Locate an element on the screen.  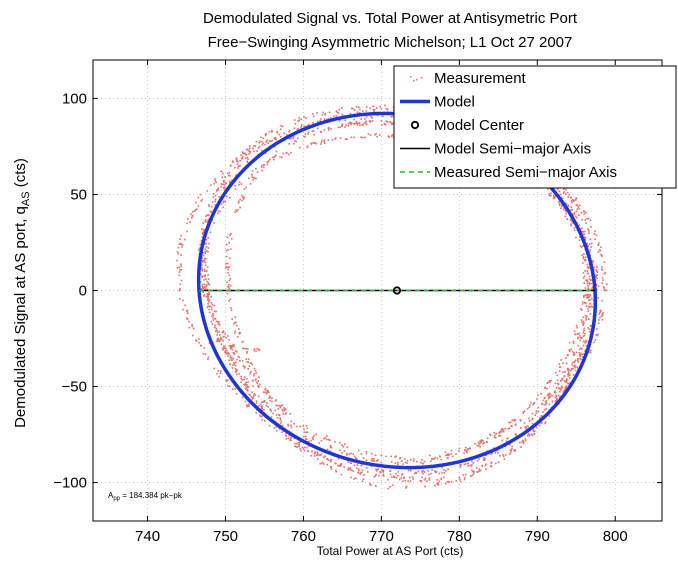
x-tick-label: 750 is located at coordinates (225, 536).